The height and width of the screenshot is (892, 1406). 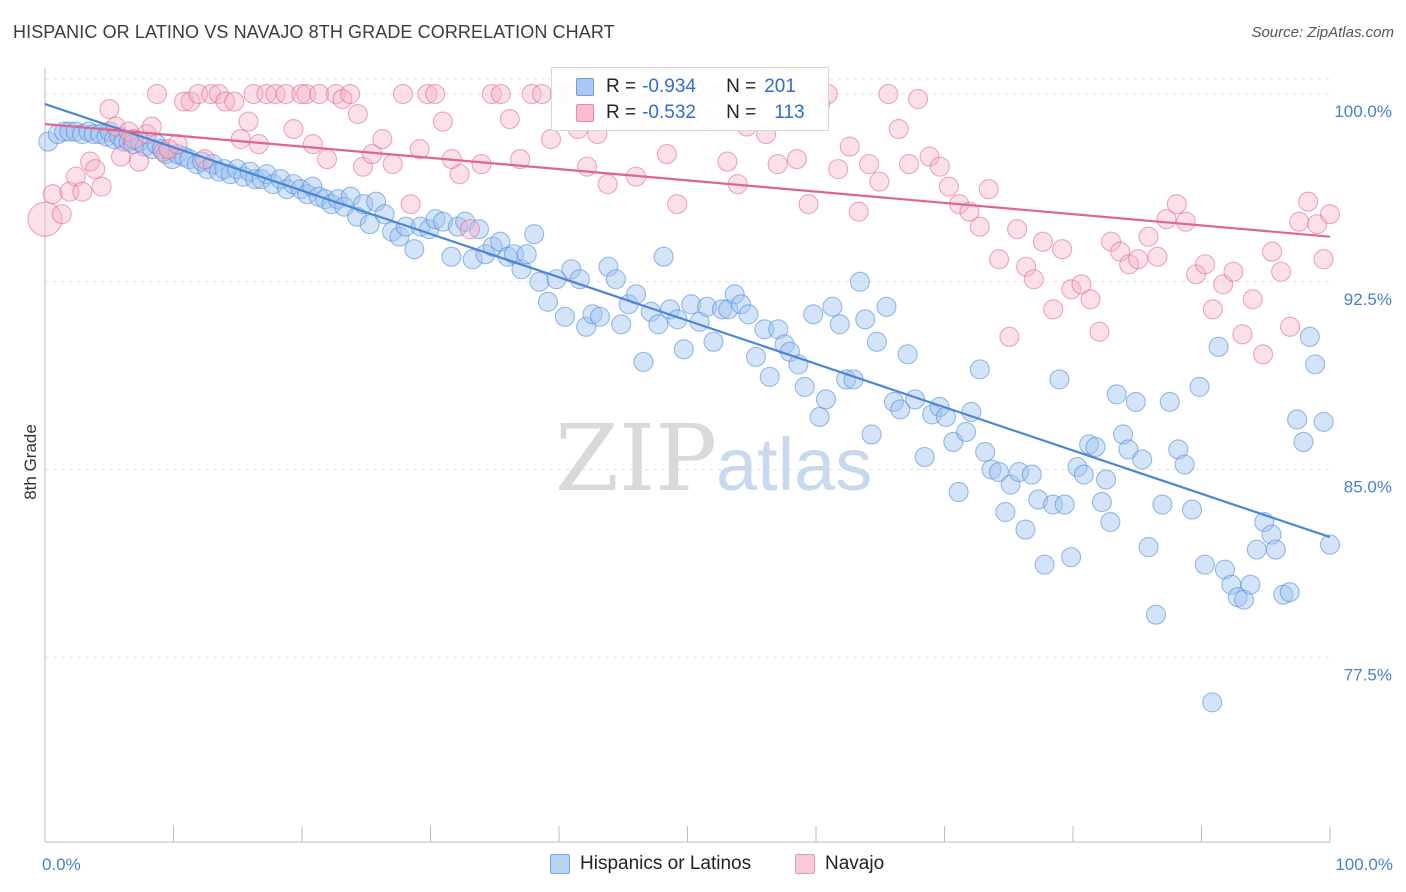 I want to click on r-value-hispanic: -0.934, so click(x=669, y=86).